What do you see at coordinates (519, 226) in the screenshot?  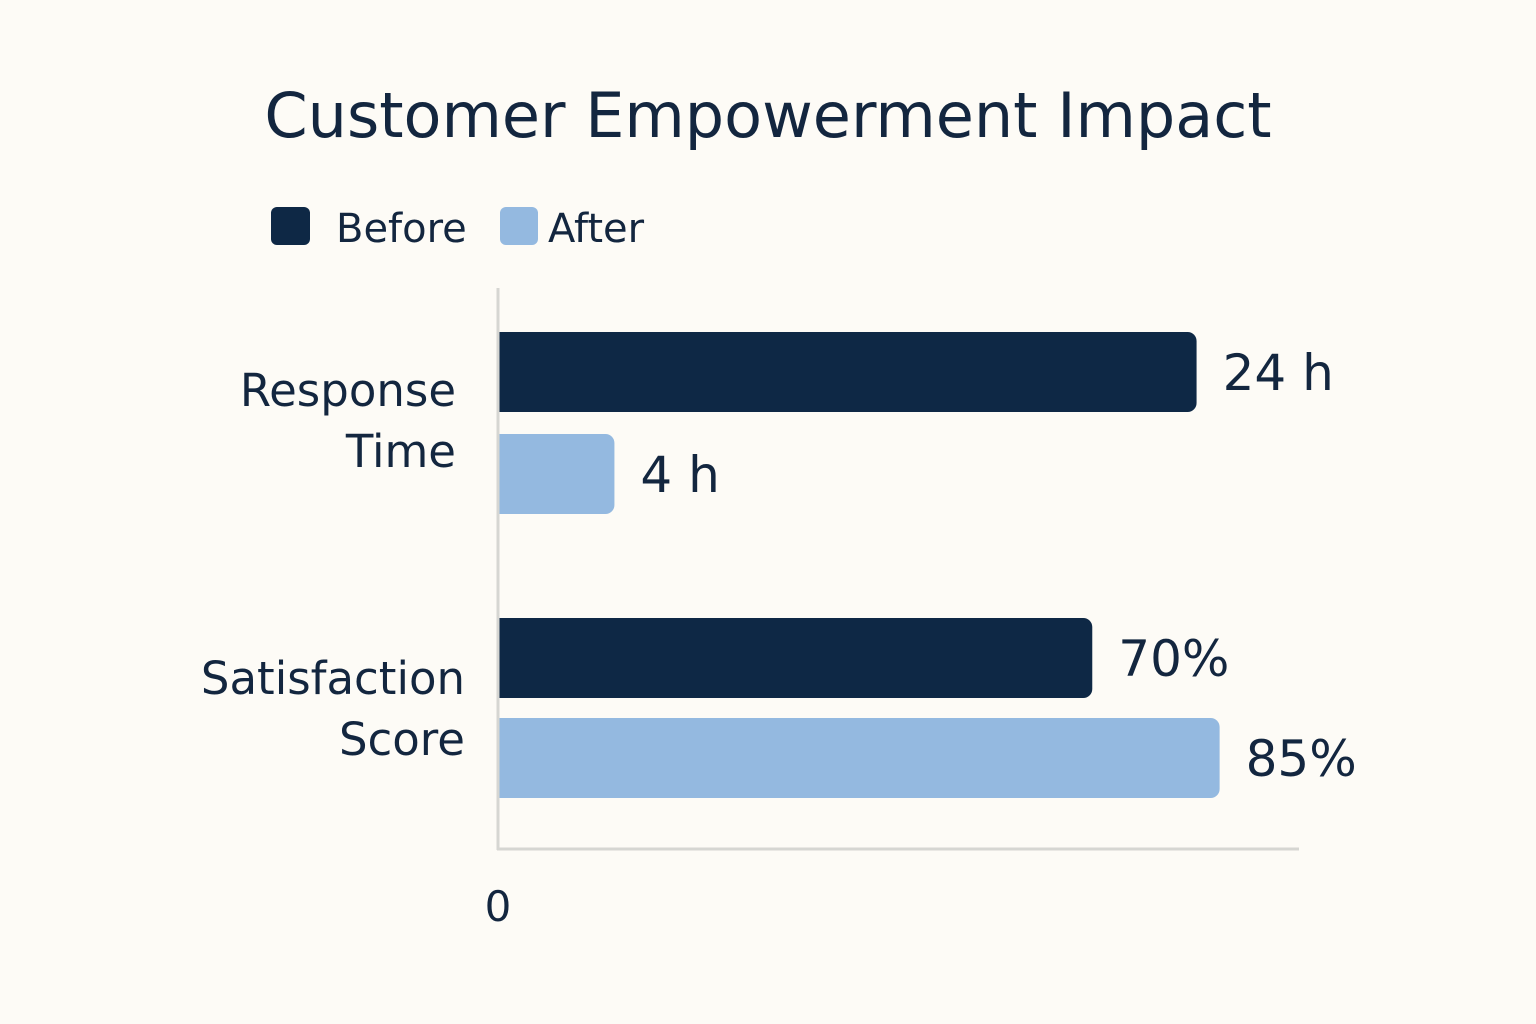 I see `legend-swatch-after` at bounding box center [519, 226].